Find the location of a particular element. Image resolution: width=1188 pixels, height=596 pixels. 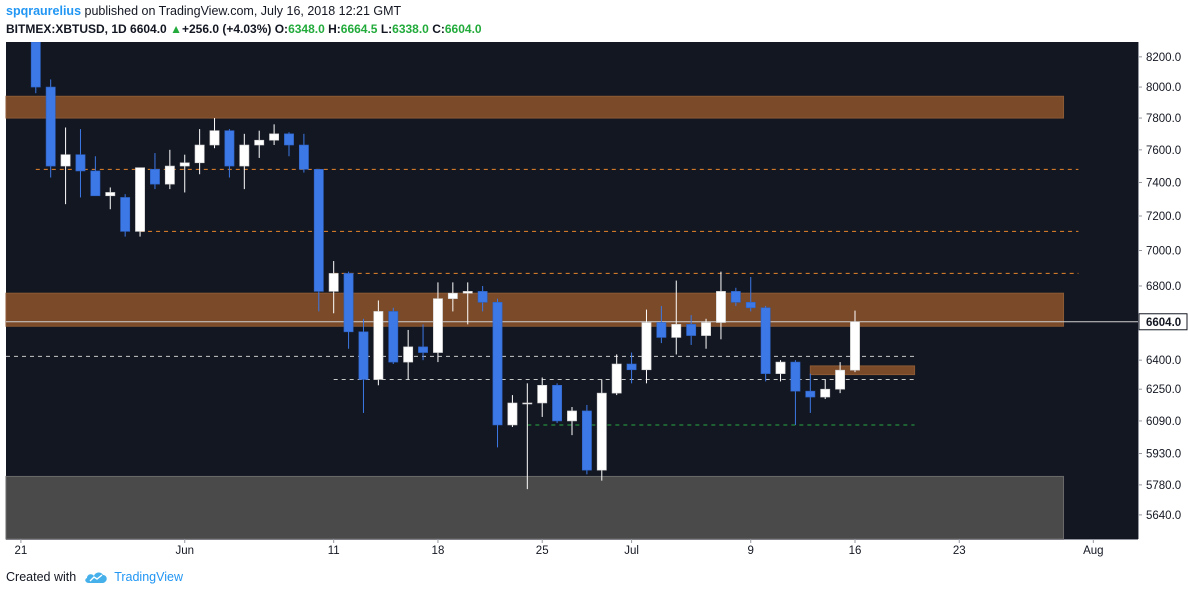

y-tick-label: 7000.0 is located at coordinates (1163, 251).